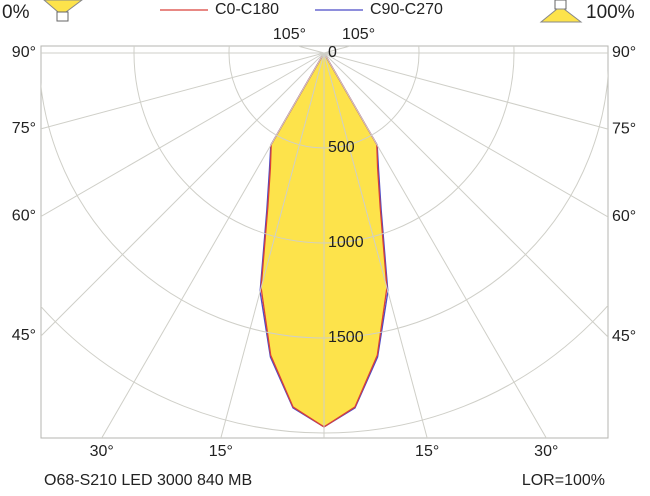 Image resolution: width=650 pixels, height=496 pixels. What do you see at coordinates (346, 337) in the screenshot?
I see `r-tick-label: 1500` at bounding box center [346, 337].